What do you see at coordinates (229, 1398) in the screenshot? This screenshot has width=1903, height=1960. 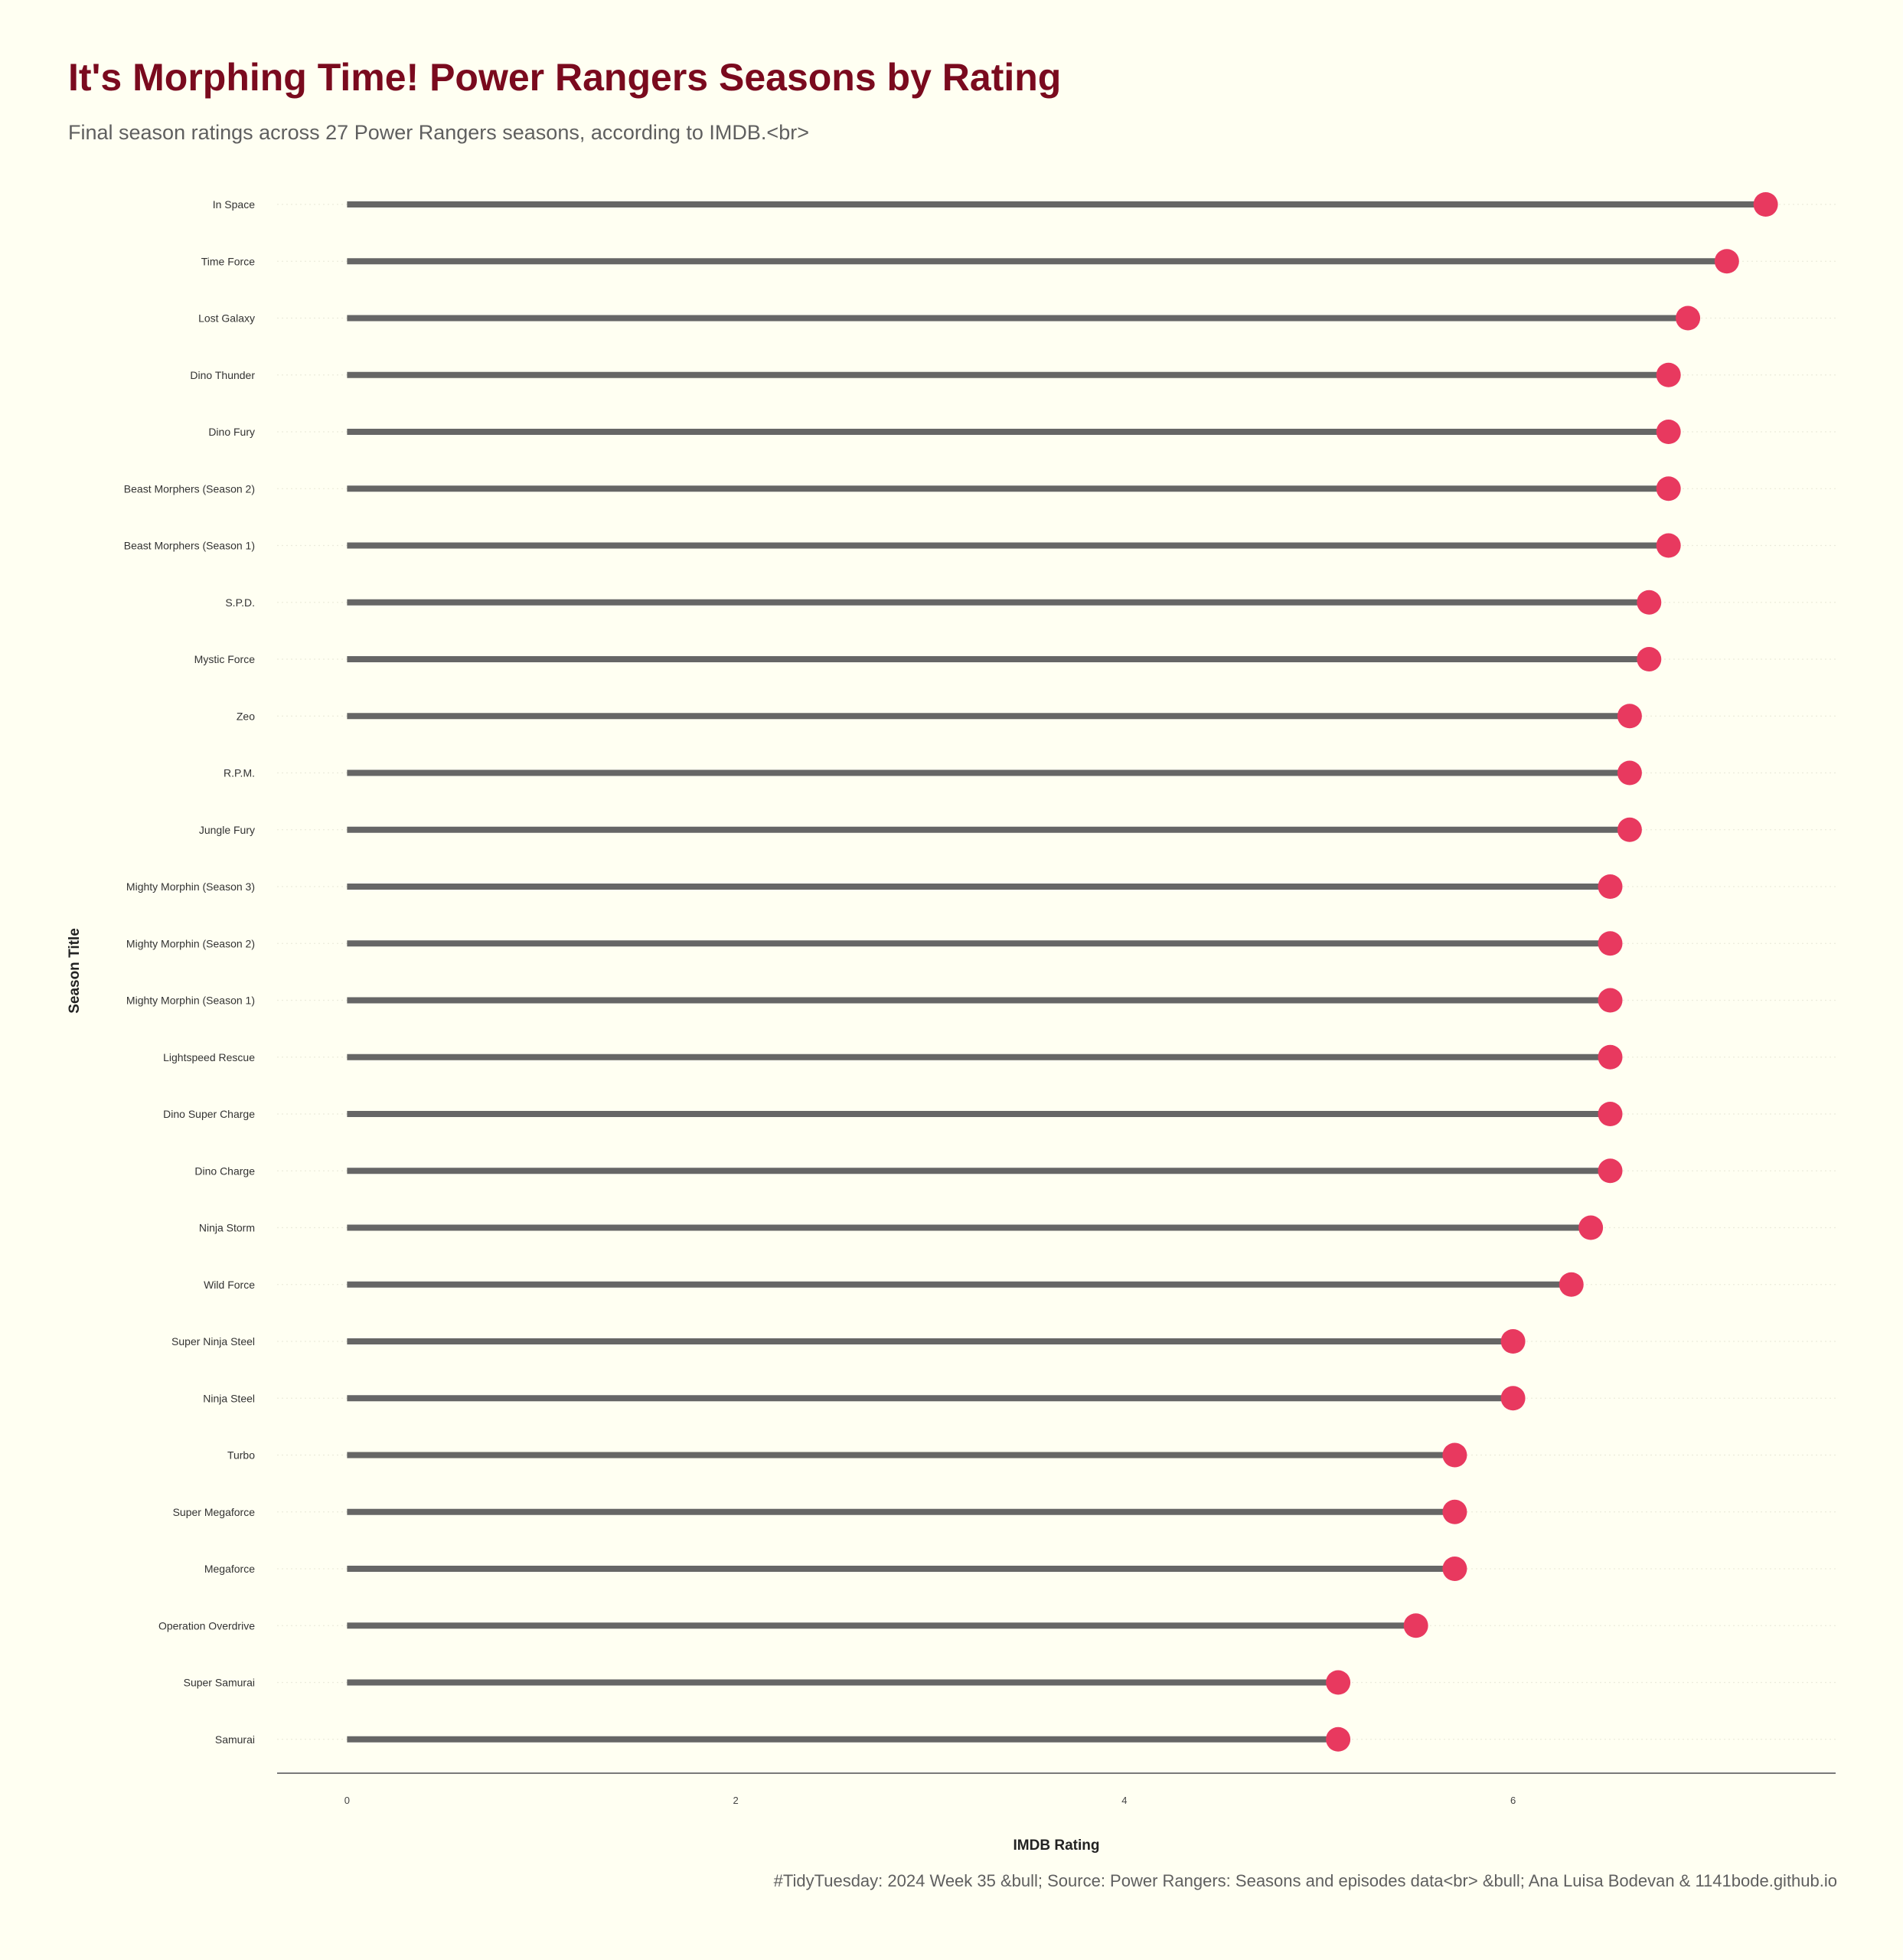 I see `category-label: Ninja Steel` at bounding box center [229, 1398].